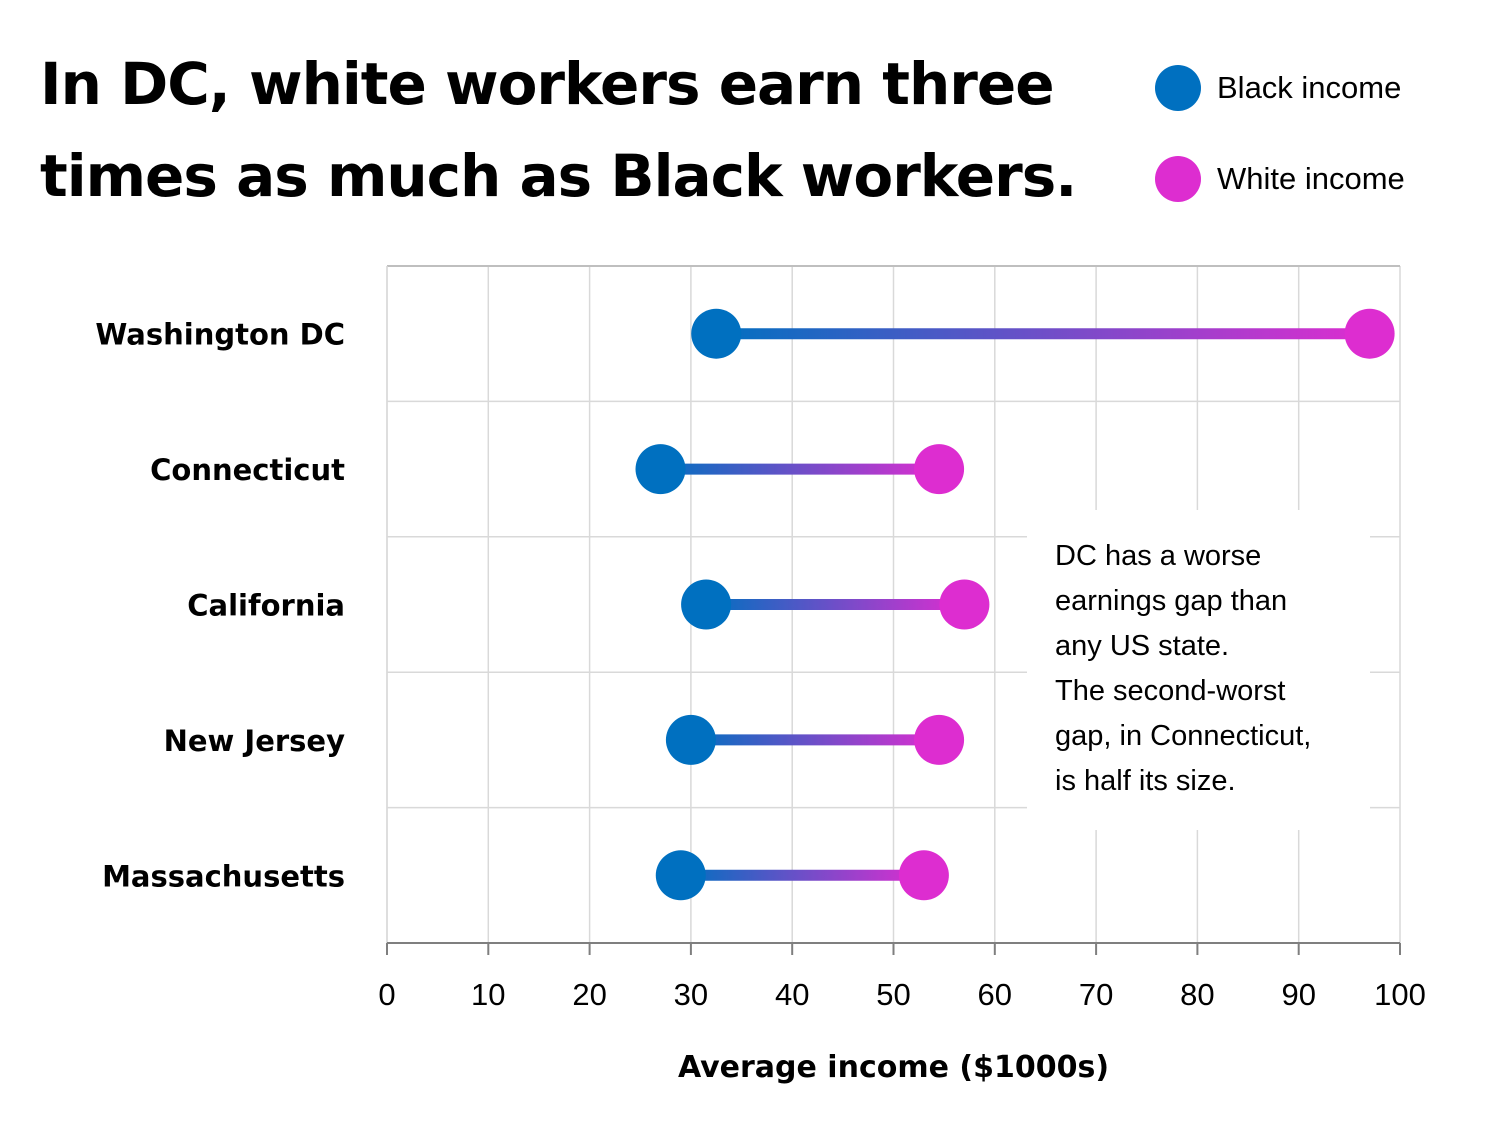  Describe the element at coordinates (220, 335) in the screenshot. I see `category-label-washington-dc: Washington DC` at that location.